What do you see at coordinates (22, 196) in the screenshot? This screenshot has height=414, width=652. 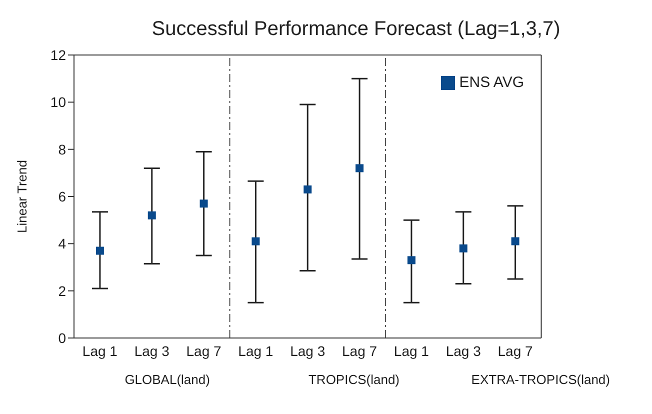 I see `y-axis-title: Linear Trend` at bounding box center [22, 196].